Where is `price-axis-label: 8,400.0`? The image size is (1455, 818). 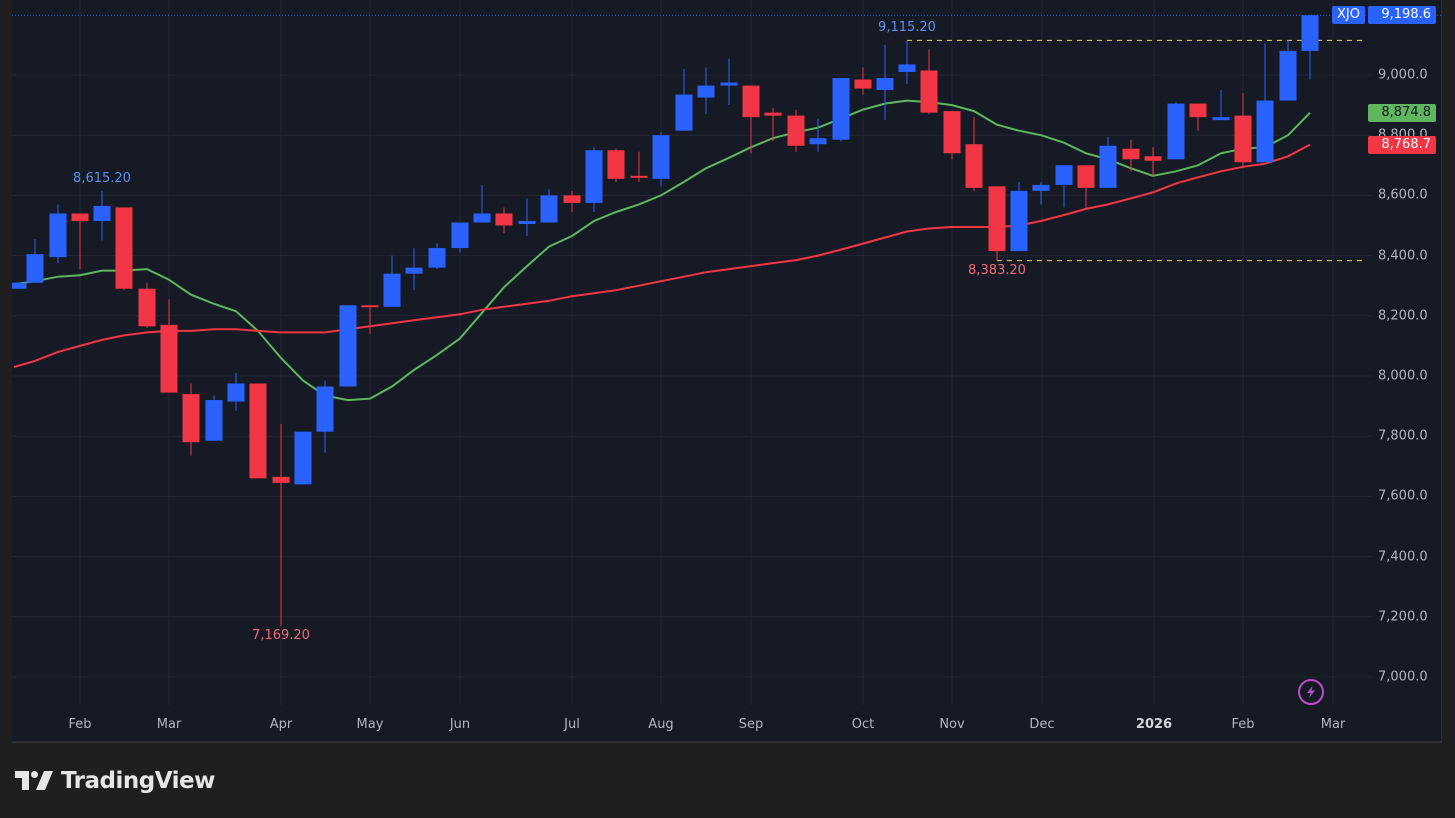 price-axis-label: 8,400.0 is located at coordinates (1403, 256).